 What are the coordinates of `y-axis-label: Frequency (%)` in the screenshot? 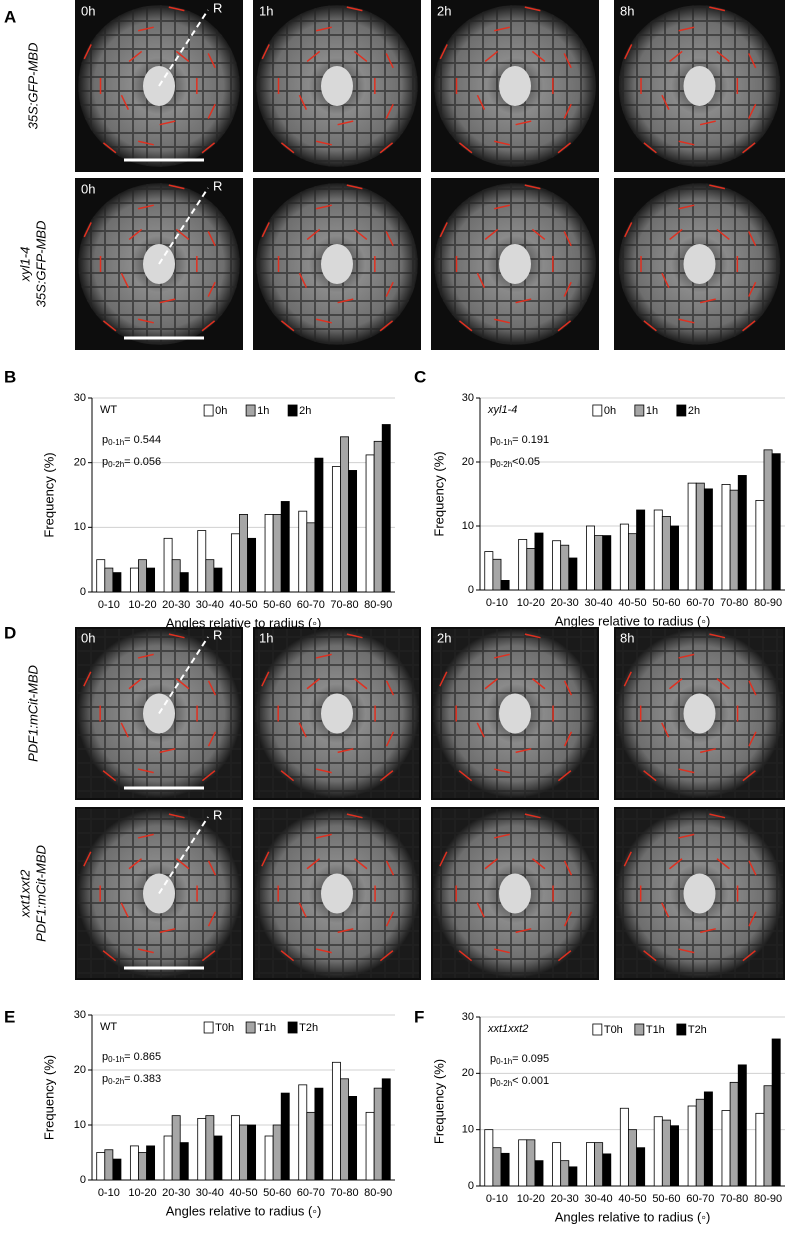 It's located at (438, 493).